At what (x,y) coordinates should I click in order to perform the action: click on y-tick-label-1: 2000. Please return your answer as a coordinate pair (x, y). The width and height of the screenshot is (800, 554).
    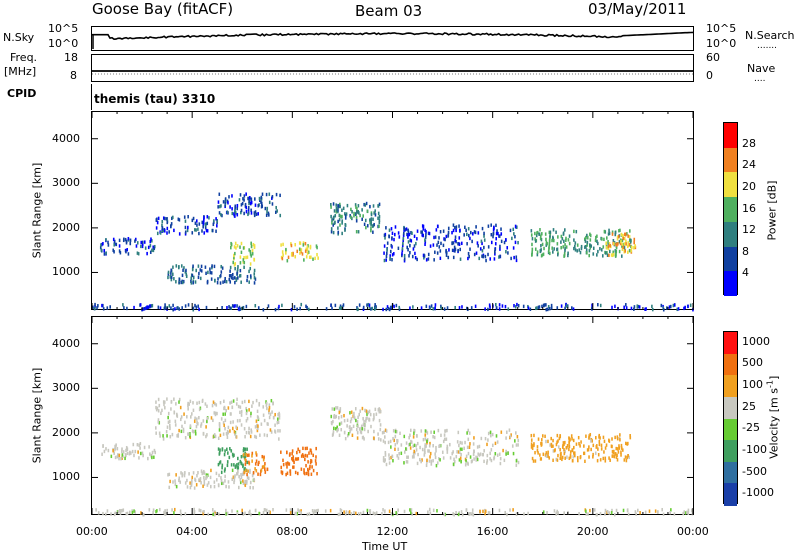
    Looking at the image, I should click on (66, 227).